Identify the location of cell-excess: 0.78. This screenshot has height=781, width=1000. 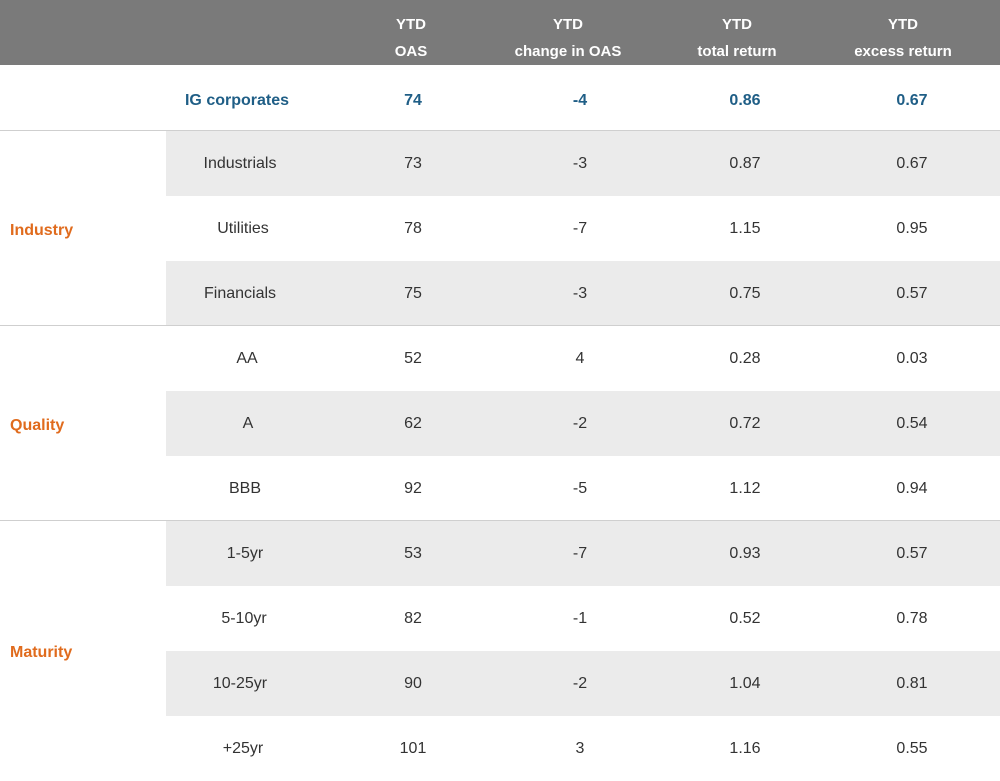
(912, 618).